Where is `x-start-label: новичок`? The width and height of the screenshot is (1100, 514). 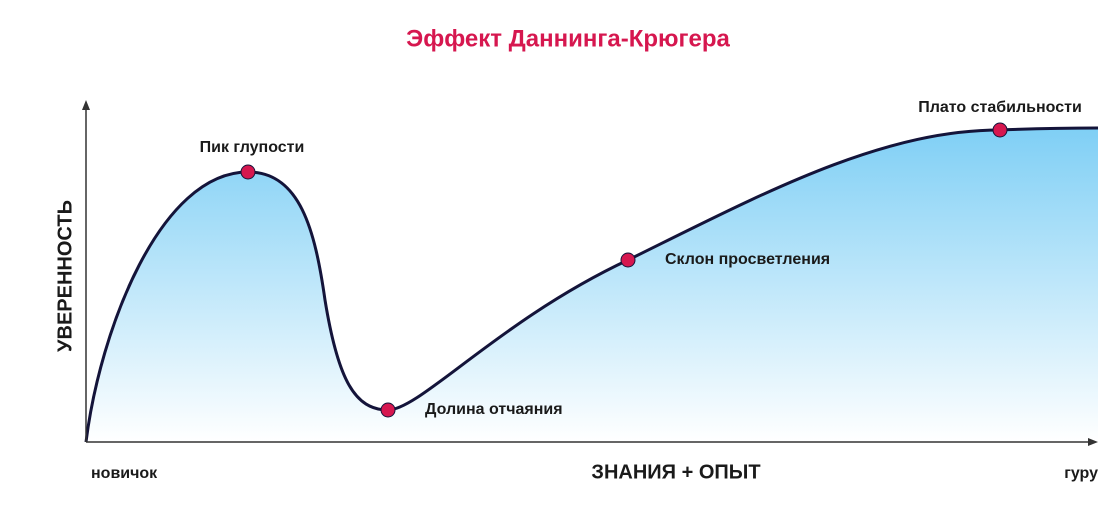 x-start-label: новичок is located at coordinates (124, 473).